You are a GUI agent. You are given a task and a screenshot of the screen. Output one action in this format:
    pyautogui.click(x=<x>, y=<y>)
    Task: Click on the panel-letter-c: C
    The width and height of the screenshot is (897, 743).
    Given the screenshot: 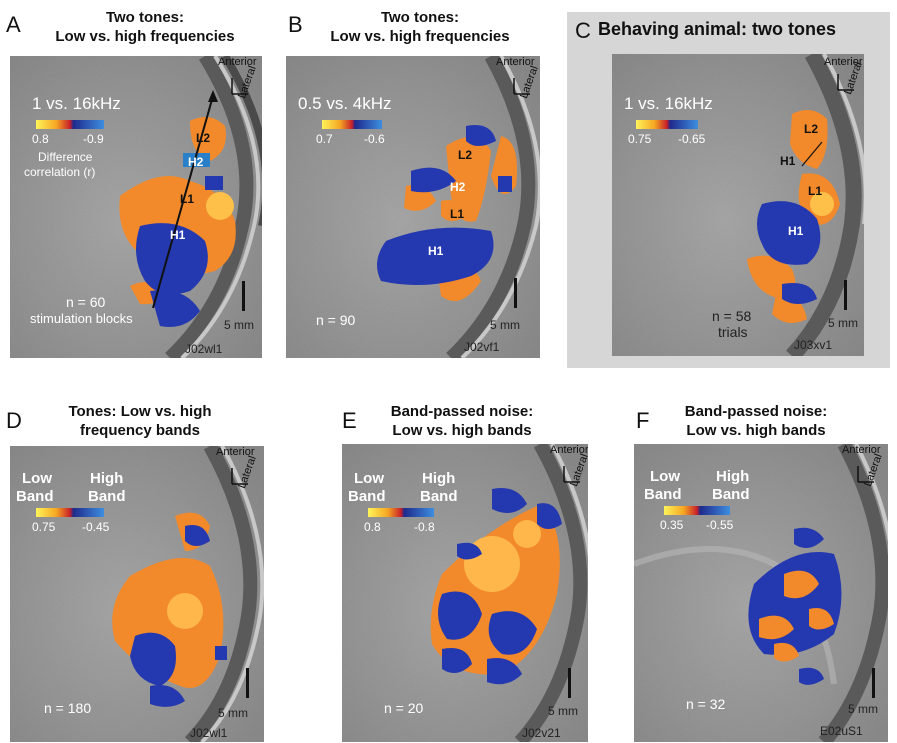 What is the action you would take?
    pyautogui.click(x=583, y=30)
    